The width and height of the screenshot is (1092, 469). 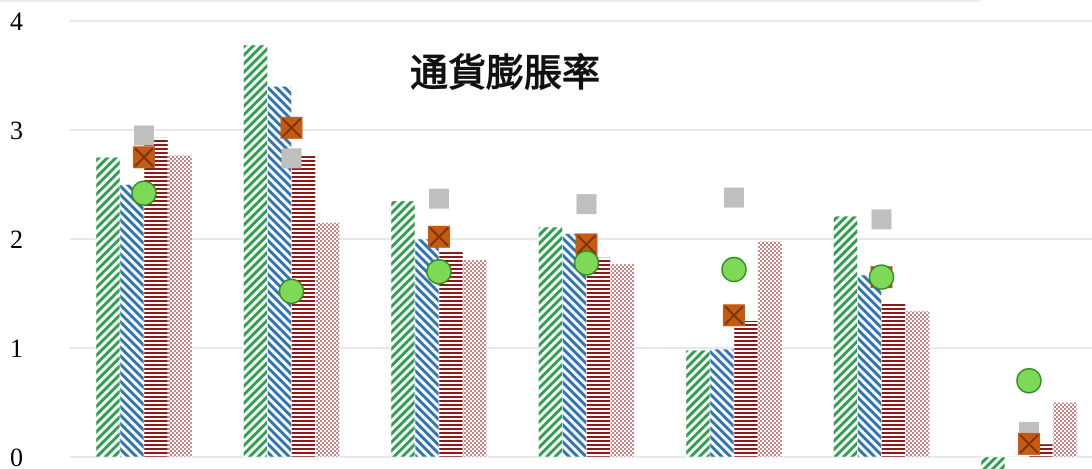 I want to click on bar-series1-group2, so click(x=255, y=251).